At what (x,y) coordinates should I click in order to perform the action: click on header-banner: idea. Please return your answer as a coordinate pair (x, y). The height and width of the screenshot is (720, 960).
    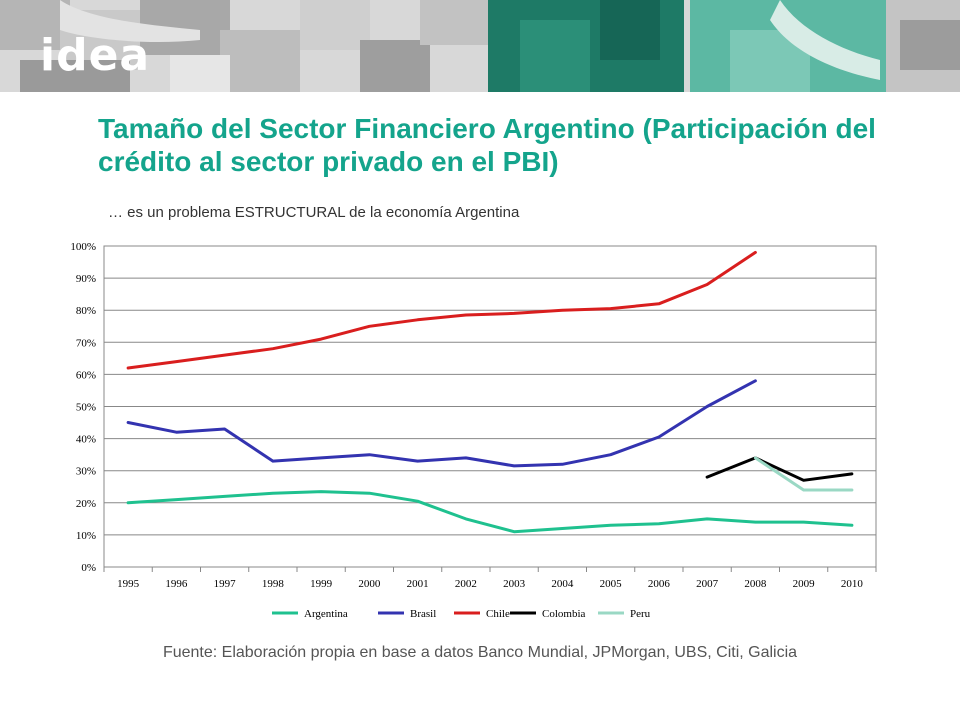
    Looking at the image, I should click on (480, 46).